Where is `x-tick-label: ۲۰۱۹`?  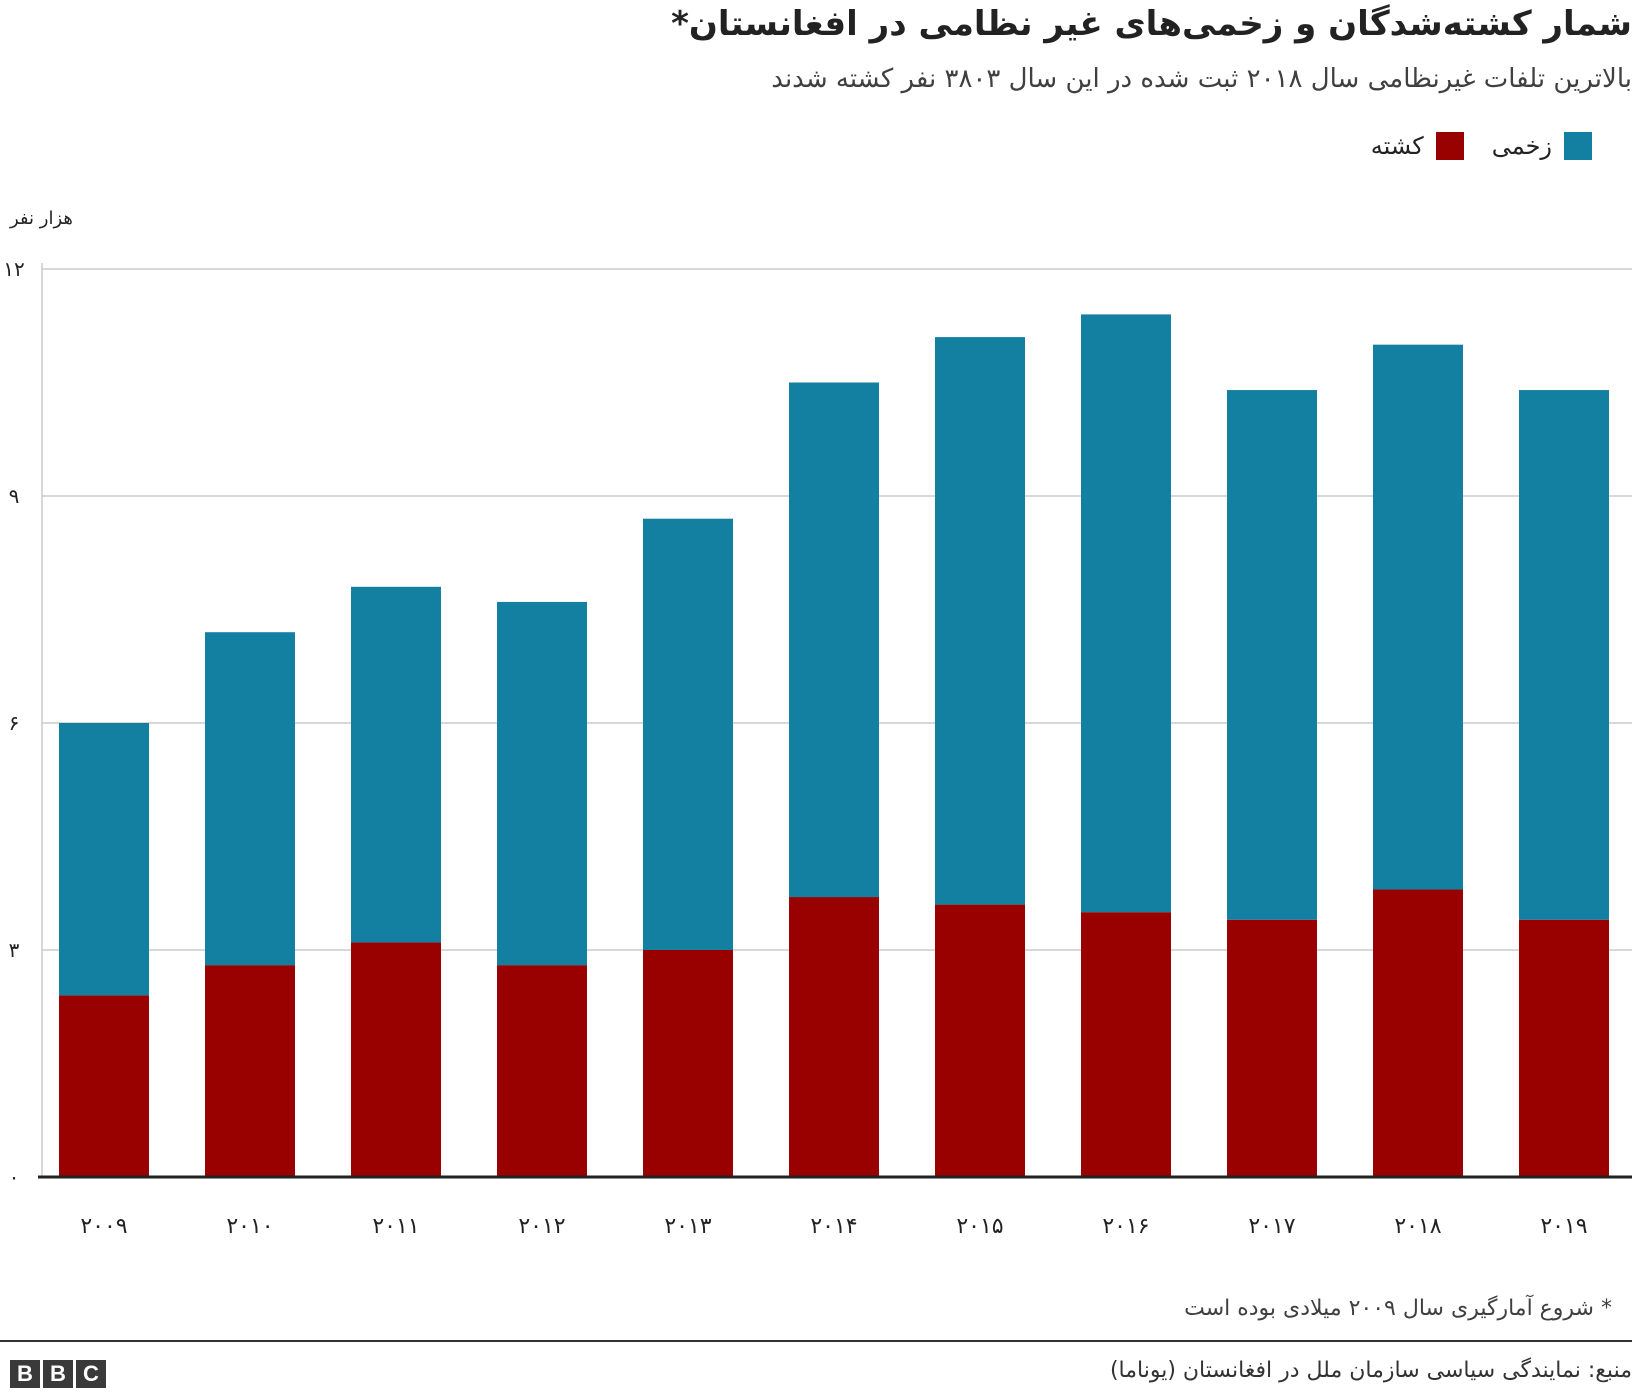 x-tick-label: ۲۰۱۹ is located at coordinates (1563, 1226).